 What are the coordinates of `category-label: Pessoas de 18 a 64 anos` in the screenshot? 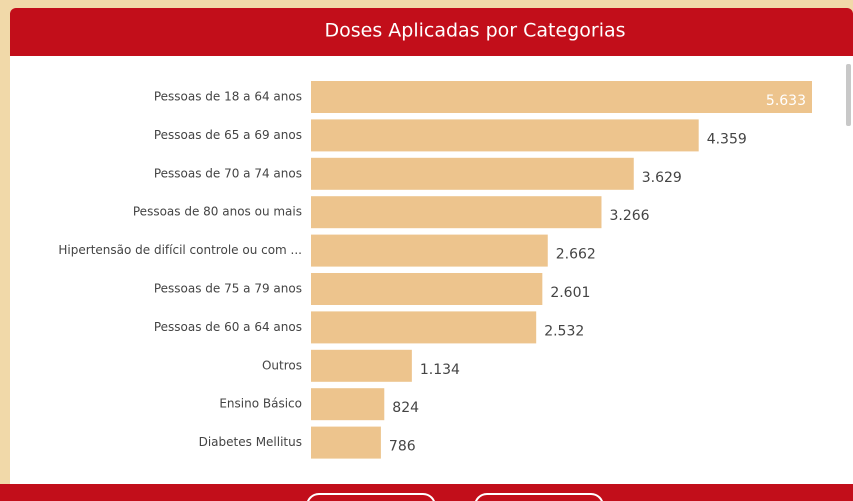 It's located at (228, 97).